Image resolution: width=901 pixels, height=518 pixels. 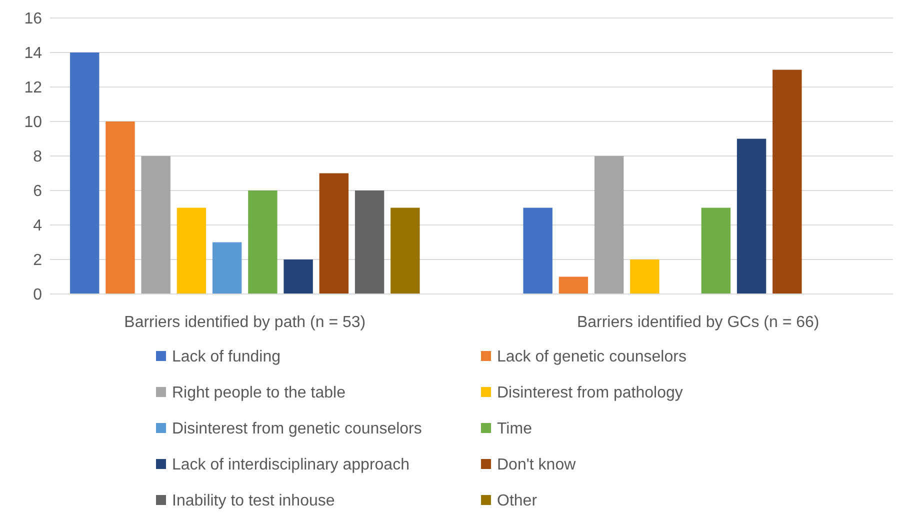 What do you see at coordinates (37, 157) in the screenshot?
I see `y-tick-label: 8` at bounding box center [37, 157].